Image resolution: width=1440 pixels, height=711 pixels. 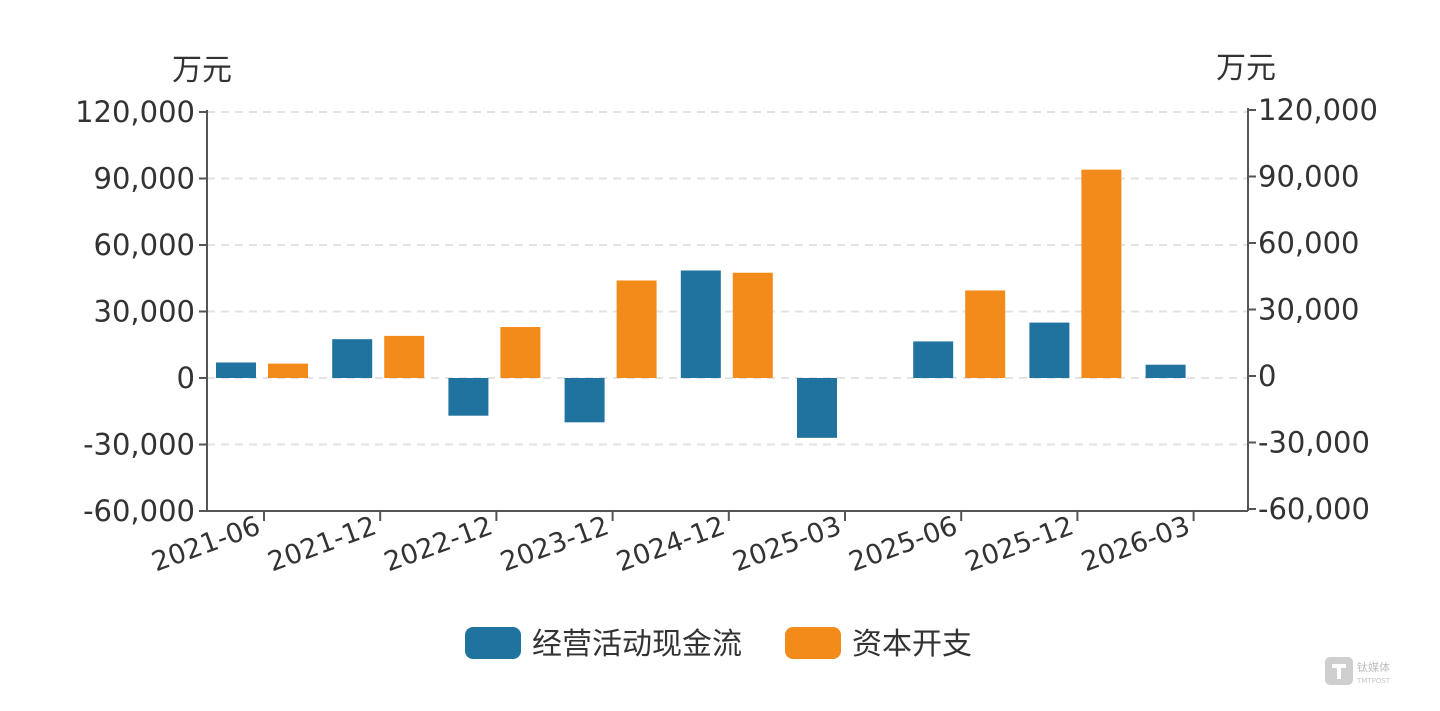 I want to click on right-tick-label: 0, so click(x=1267, y=376).